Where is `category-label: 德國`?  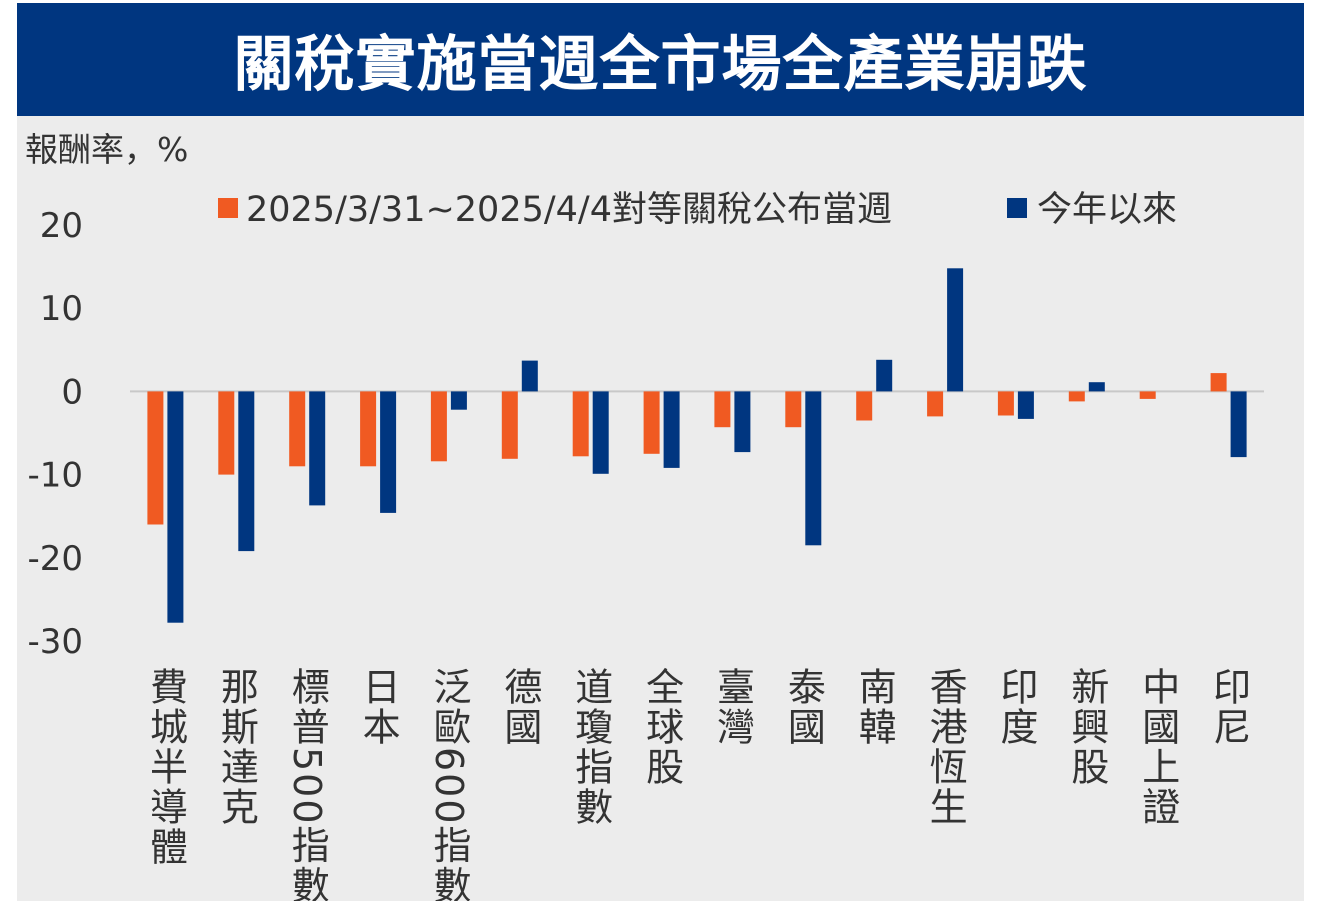 category-label: 德國 is located at coordinates (520, 707).